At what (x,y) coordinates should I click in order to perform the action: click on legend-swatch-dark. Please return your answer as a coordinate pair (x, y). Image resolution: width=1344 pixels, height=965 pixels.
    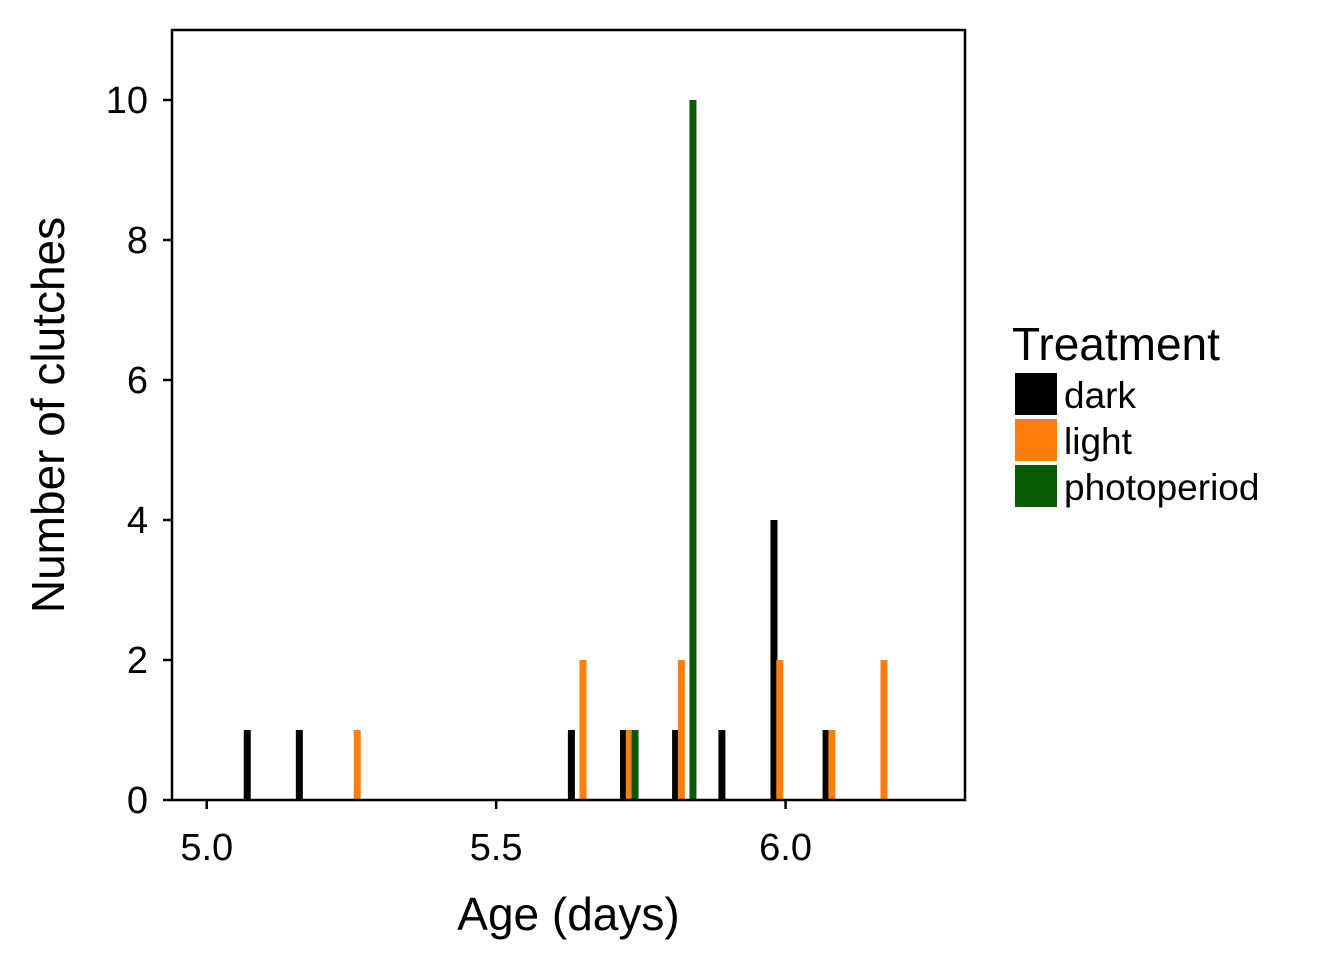
    Looking at the image, I should click on (1036, 394).